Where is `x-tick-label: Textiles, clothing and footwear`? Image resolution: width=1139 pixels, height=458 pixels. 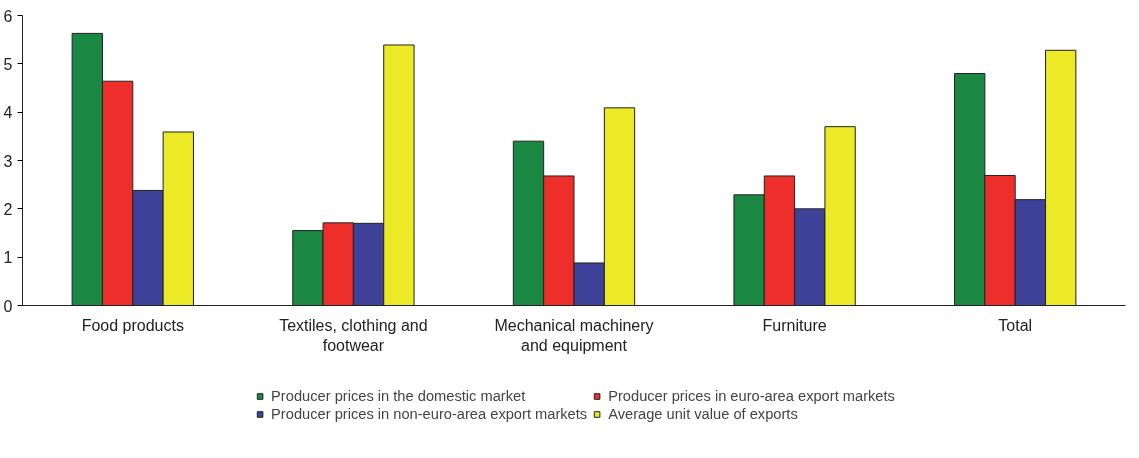
x-tick-label: Textiles, clothing and footwear is located at coordinates (353, 335).